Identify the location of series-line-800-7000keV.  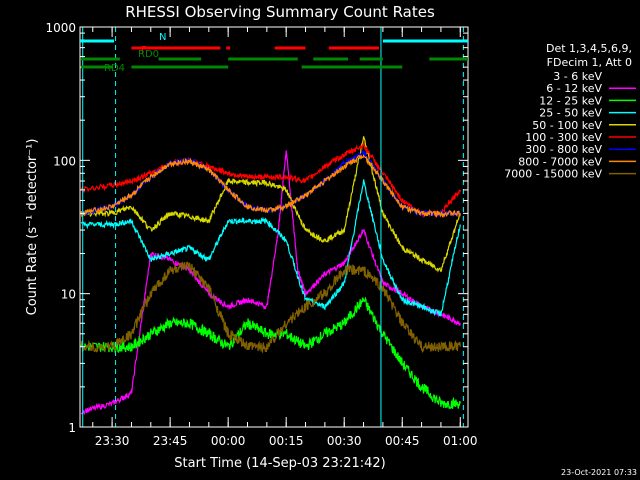
(270, 186).